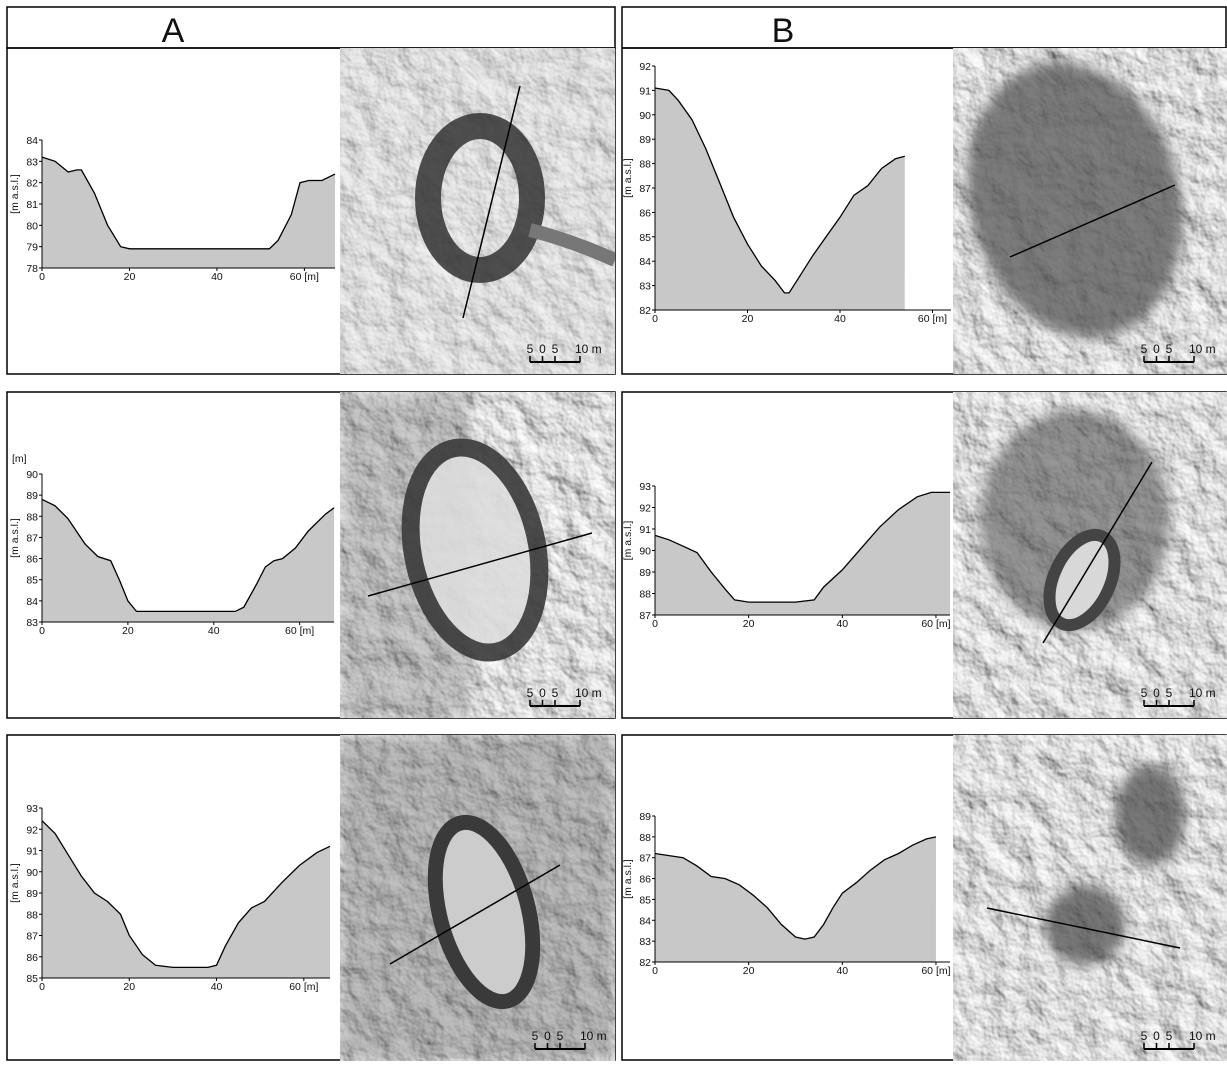 This screenshot has width=1227, height=1066. I want to click on y-tick-label: 80, so click(32, 226).